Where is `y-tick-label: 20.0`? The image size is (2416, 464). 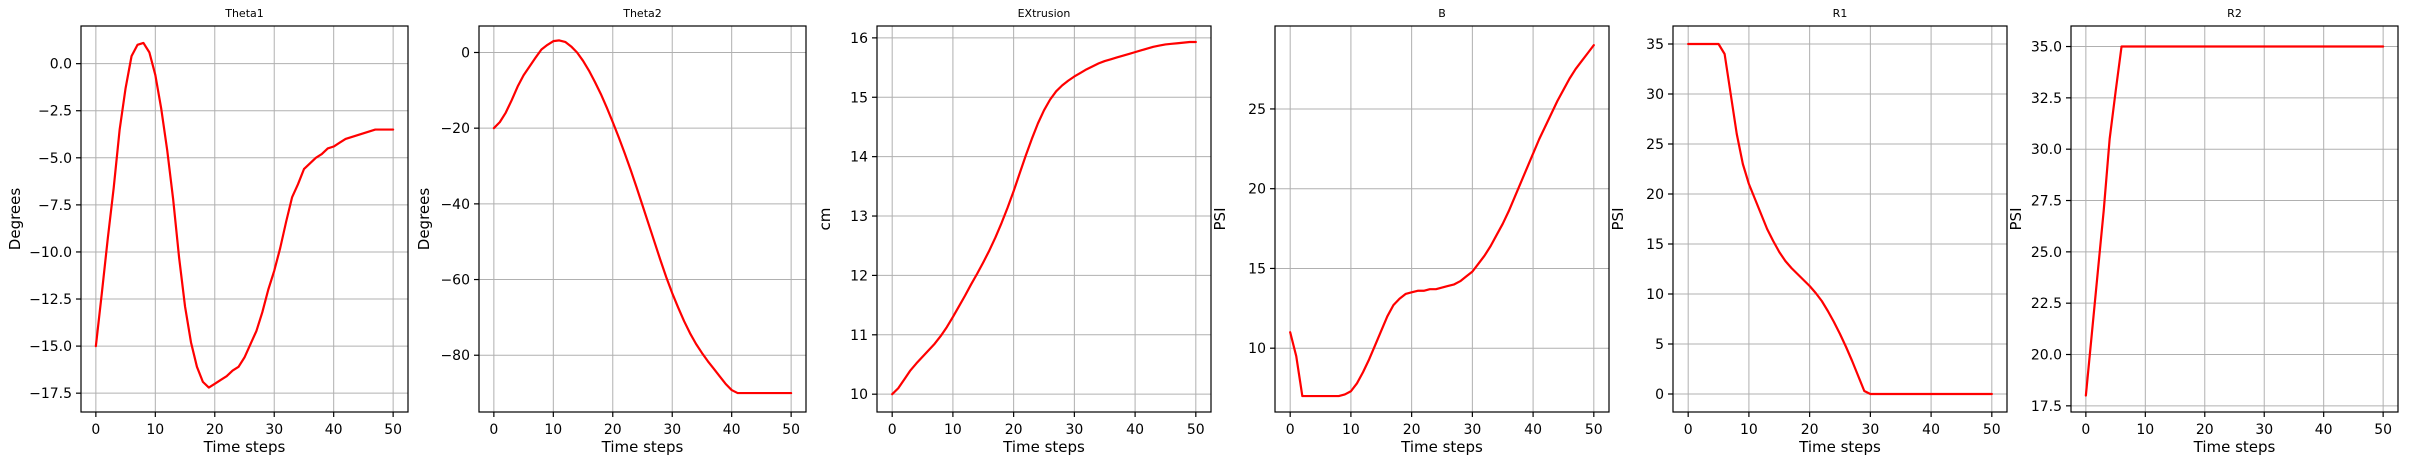 y-tick-label: 20.0 is located at coordinates (2046, 356).